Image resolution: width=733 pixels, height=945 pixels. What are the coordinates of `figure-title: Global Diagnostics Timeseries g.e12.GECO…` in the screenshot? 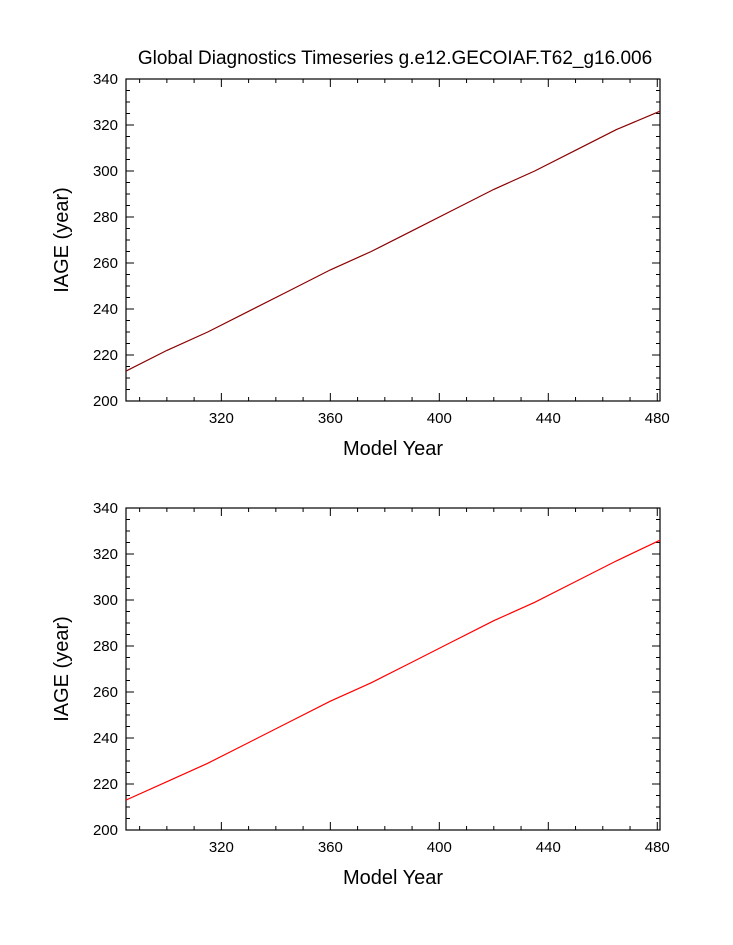 It's located at (395, 58).